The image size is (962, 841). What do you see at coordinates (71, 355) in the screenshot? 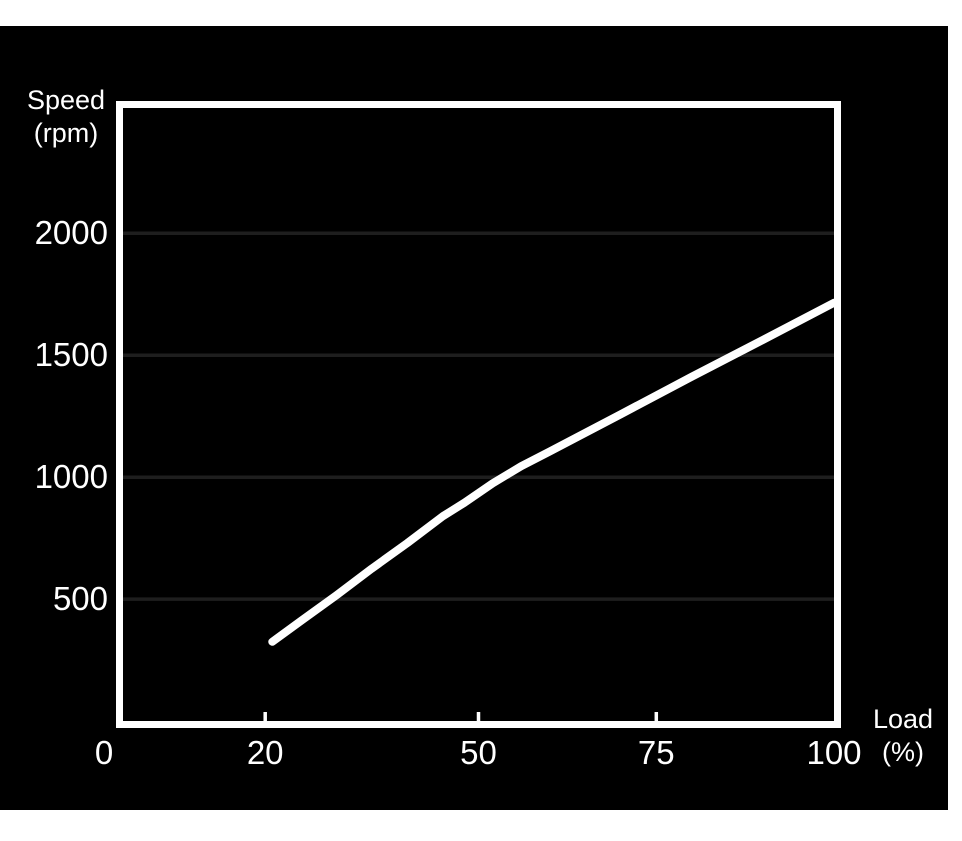
I see `y-tick-label-1500: 1500` at bounding box center [71, 355].